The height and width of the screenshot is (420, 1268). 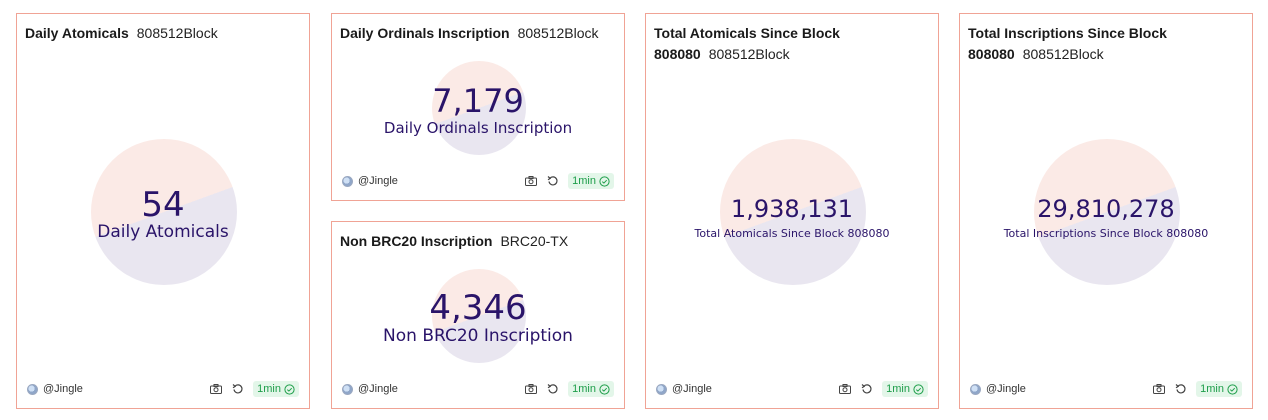 I want to click on counter-label: Total Inscriptions Since Block 808080, so click(x=1106, y=233).